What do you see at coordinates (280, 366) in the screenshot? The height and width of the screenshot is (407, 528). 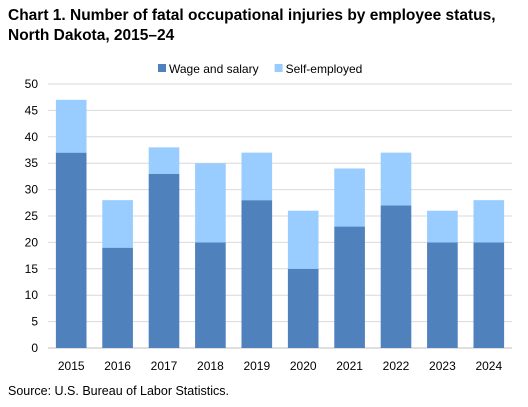 I see `x-axis-tick-labels: 2015 2016 2017 2018 2019 2020 2021 2022 2023 2024` at bounding box center [280, 366].